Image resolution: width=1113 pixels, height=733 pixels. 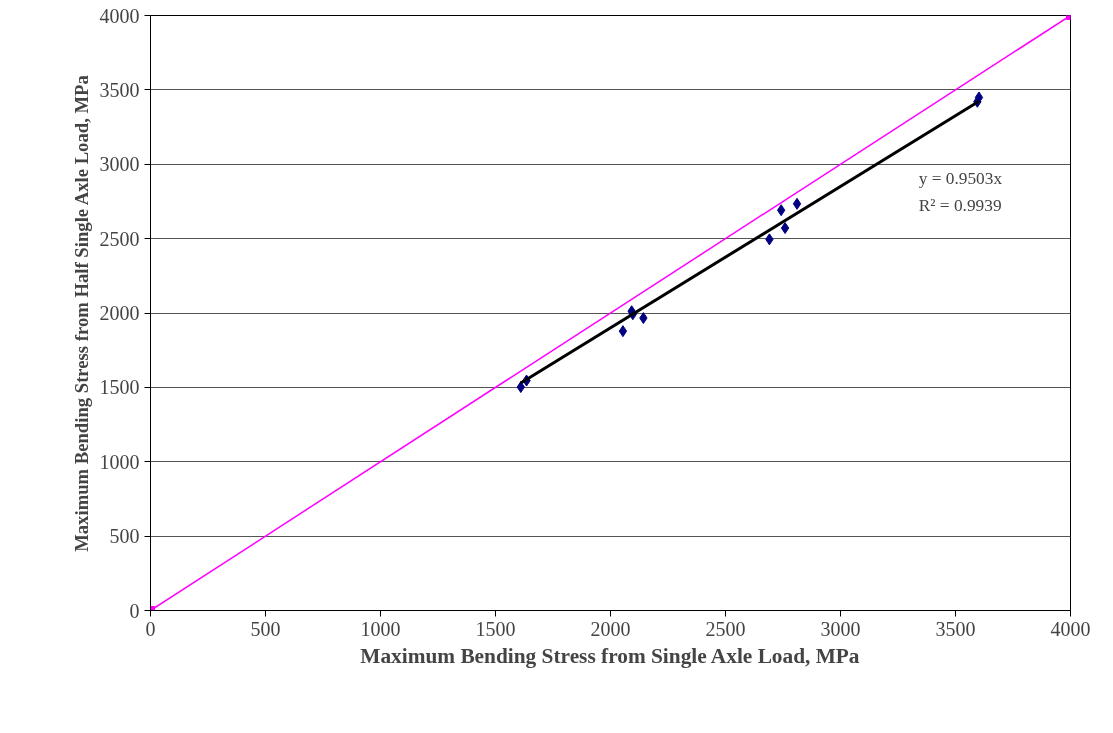 I want to click on y-tick-label: 3000, so click(x=119, y=164).